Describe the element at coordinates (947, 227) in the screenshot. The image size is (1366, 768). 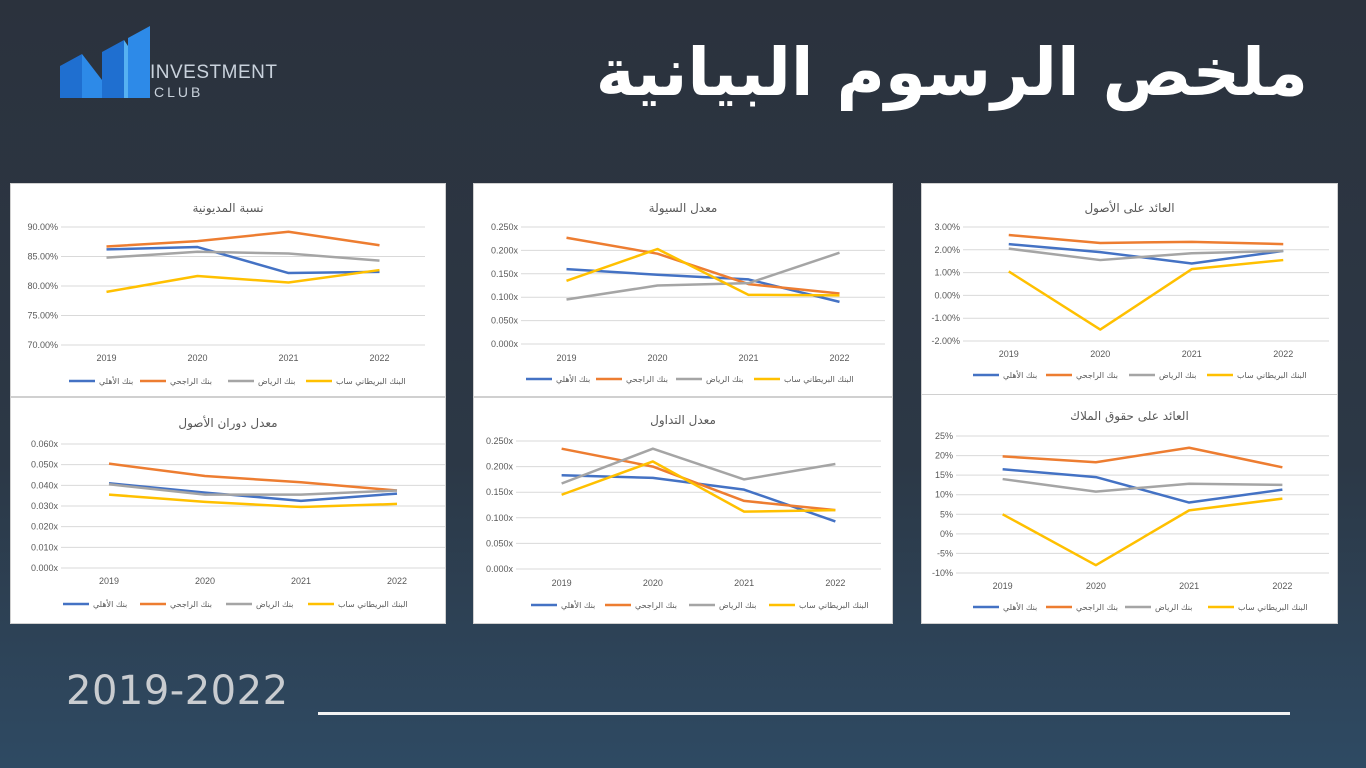
I see `y-tick-label: 3.00%` at that location.